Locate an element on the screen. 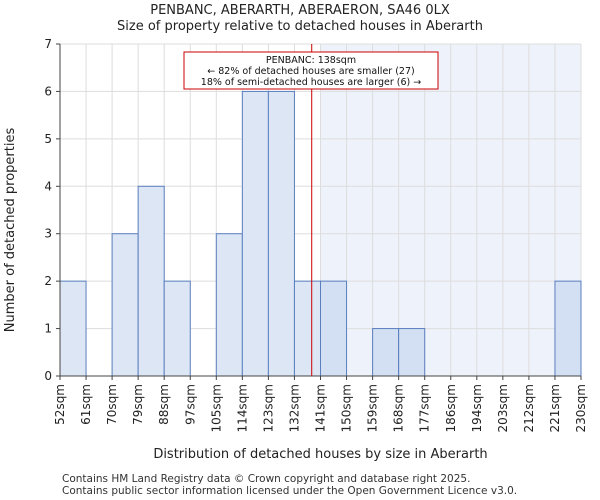  y-tick-label: 1 is located at coordinates (48, 329).